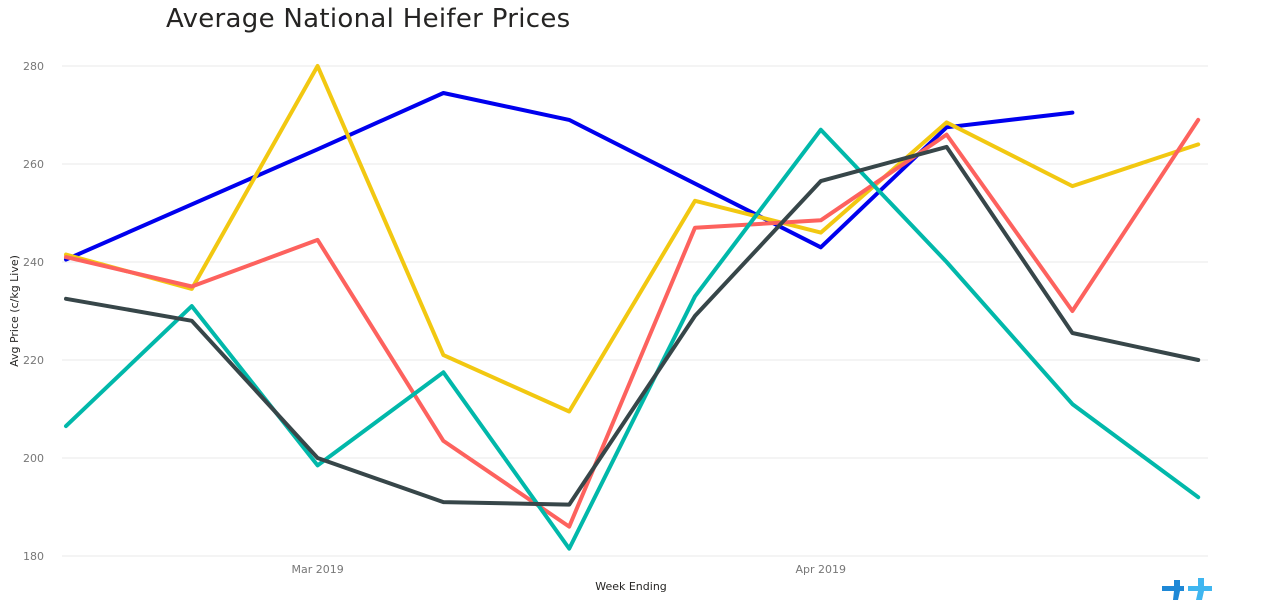  Describe the element at coordinates (1187, 589) in the screenshot. I see `powerbi-logo-icon` at that location.